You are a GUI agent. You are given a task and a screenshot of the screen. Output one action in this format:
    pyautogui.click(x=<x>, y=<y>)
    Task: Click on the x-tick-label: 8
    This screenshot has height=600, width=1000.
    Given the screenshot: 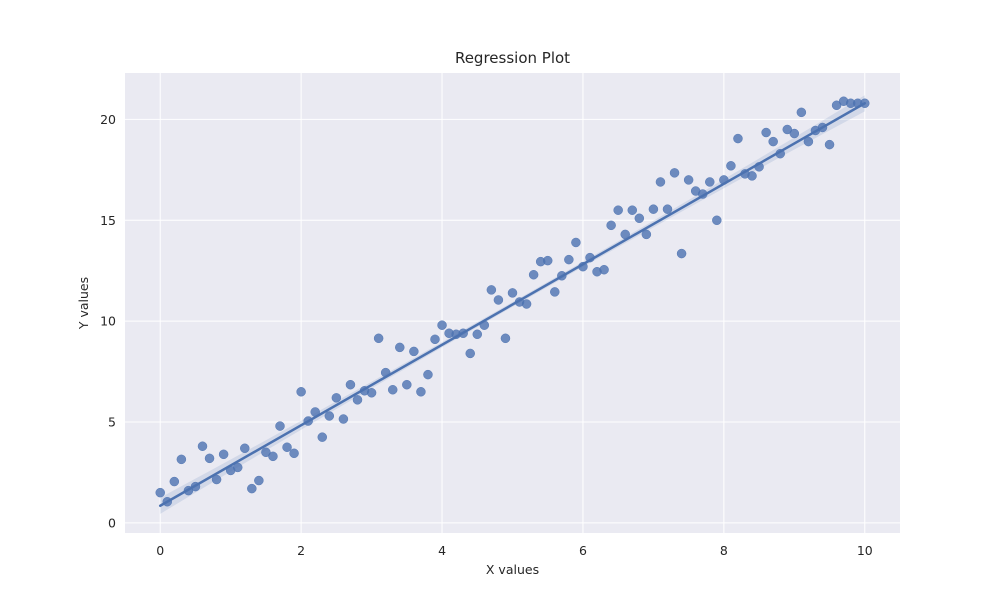 What is the action you would take?
    pyautogui.click(x=724, y=550)
    